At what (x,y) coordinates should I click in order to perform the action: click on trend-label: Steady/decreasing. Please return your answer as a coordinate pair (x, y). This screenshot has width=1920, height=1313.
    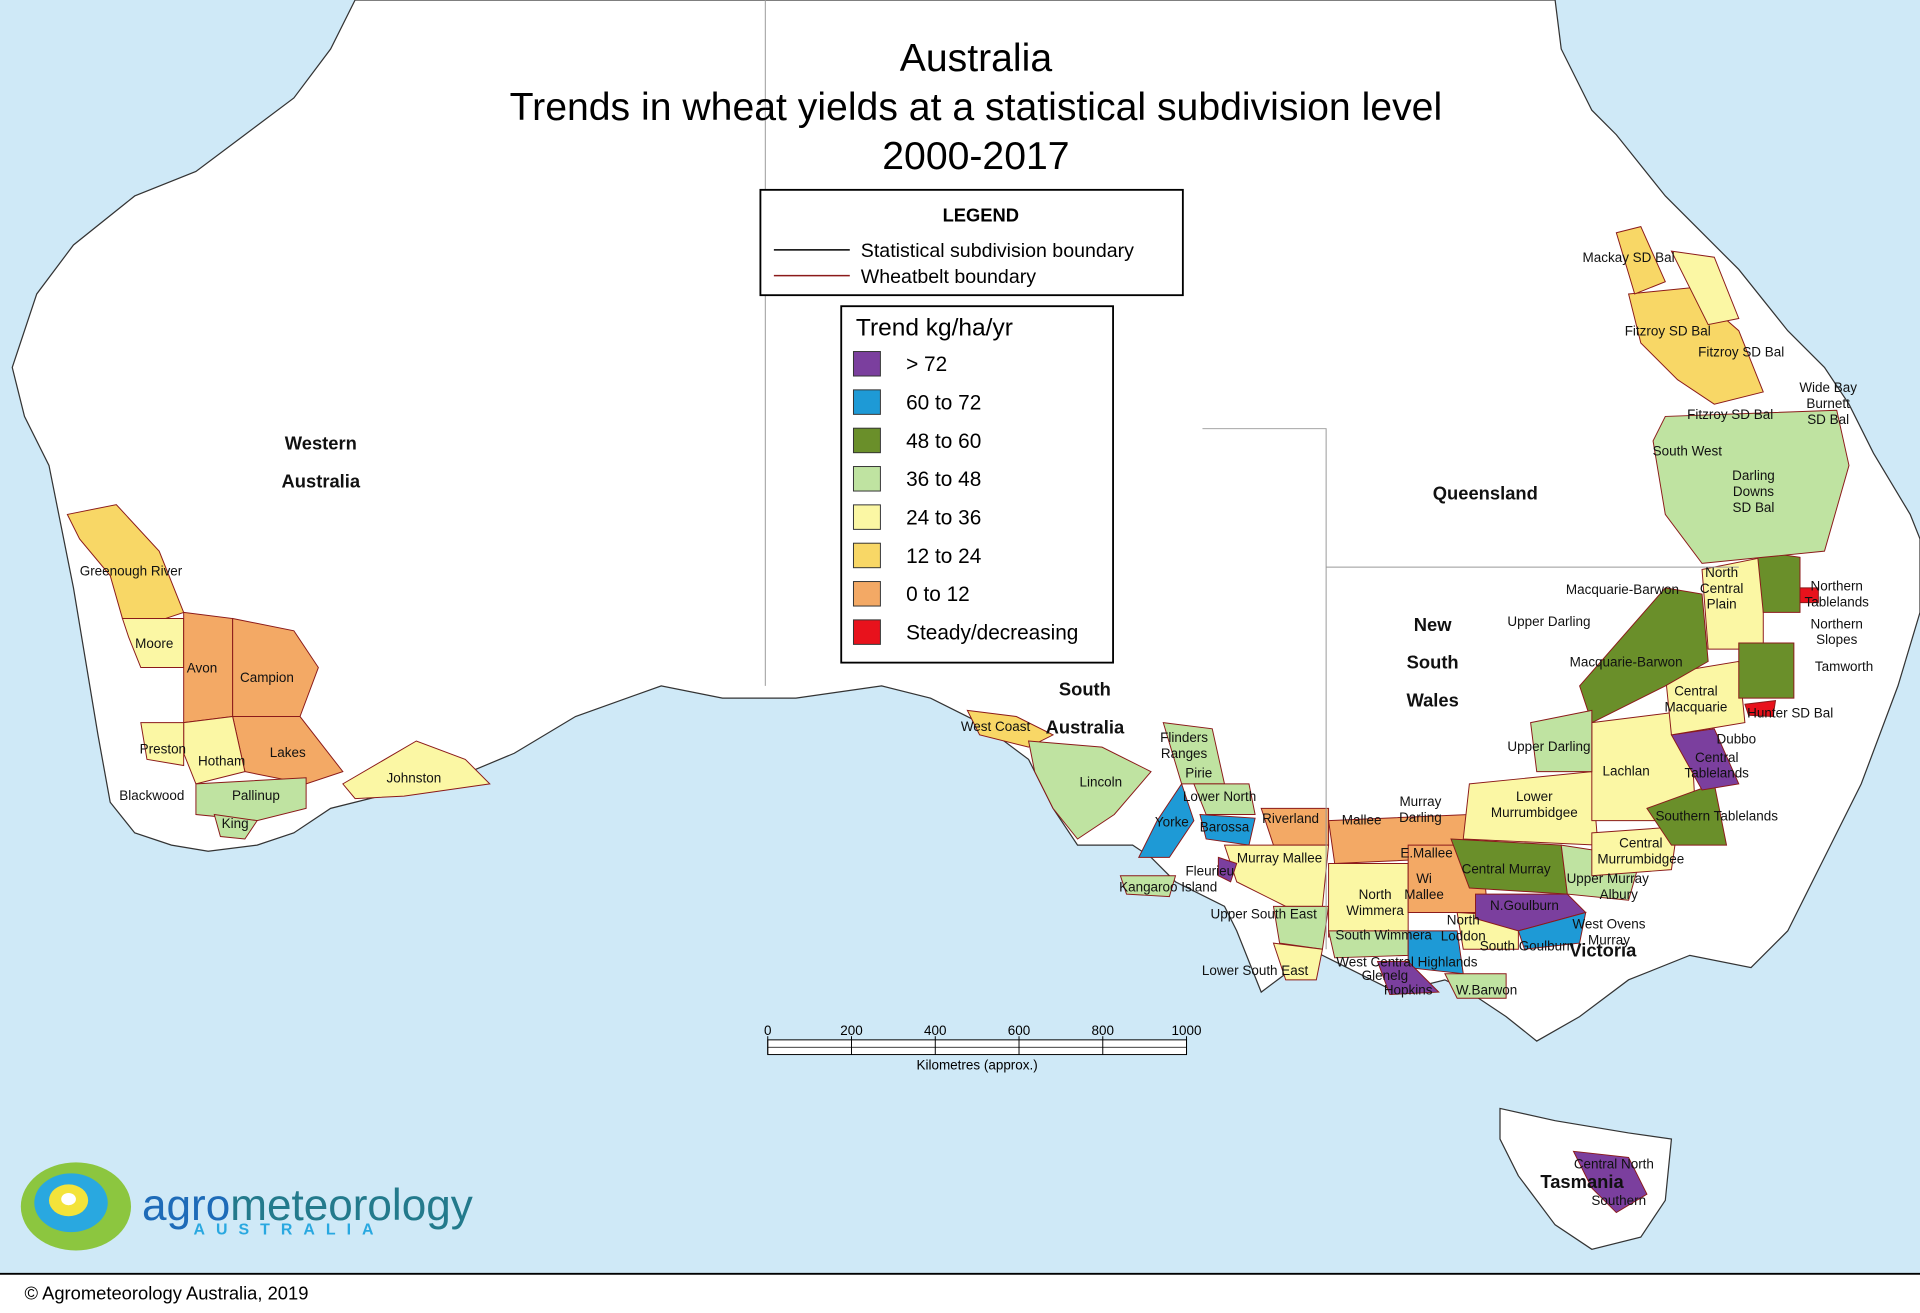
    Looking at the image, I should click on (992, 632).